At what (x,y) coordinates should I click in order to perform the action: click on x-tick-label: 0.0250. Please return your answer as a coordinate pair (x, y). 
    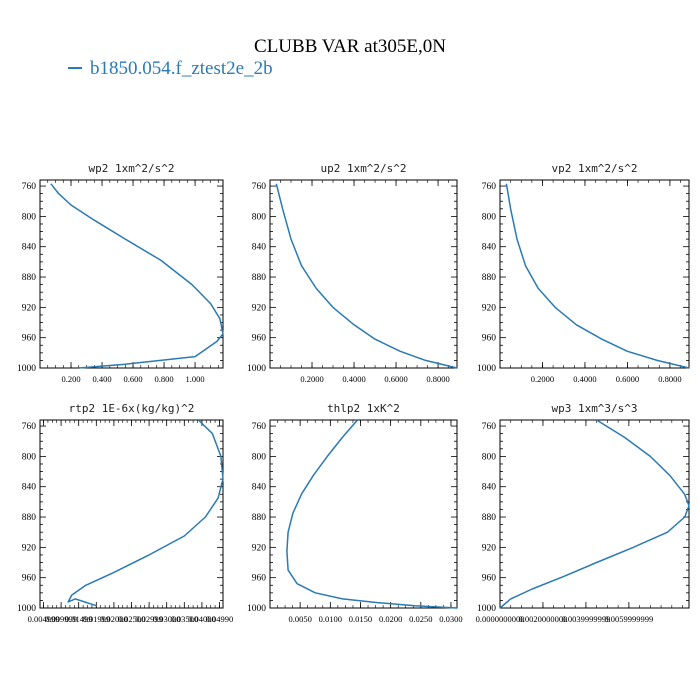
    Looking at the image, I should click on (420, 619).